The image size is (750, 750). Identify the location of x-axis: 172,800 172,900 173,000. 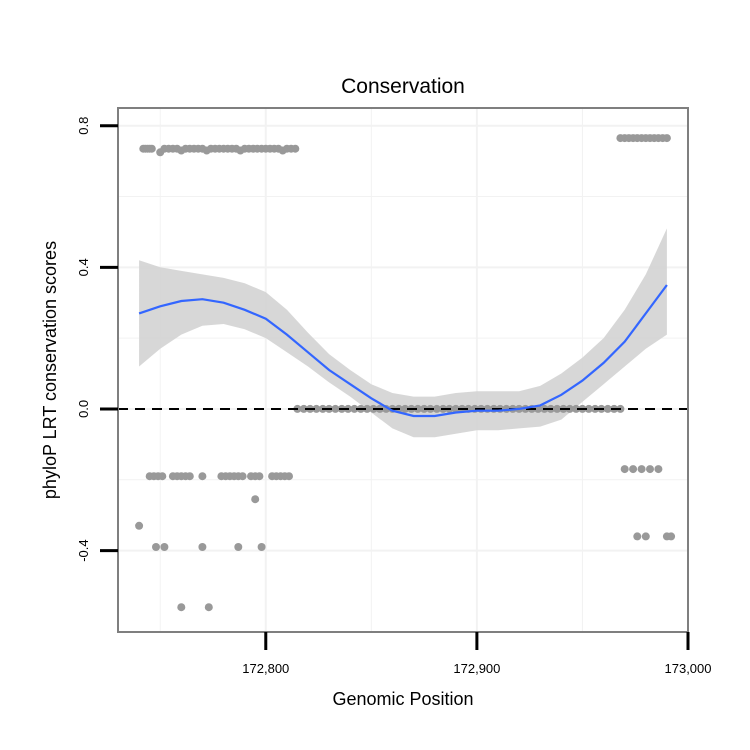
(477, 654).